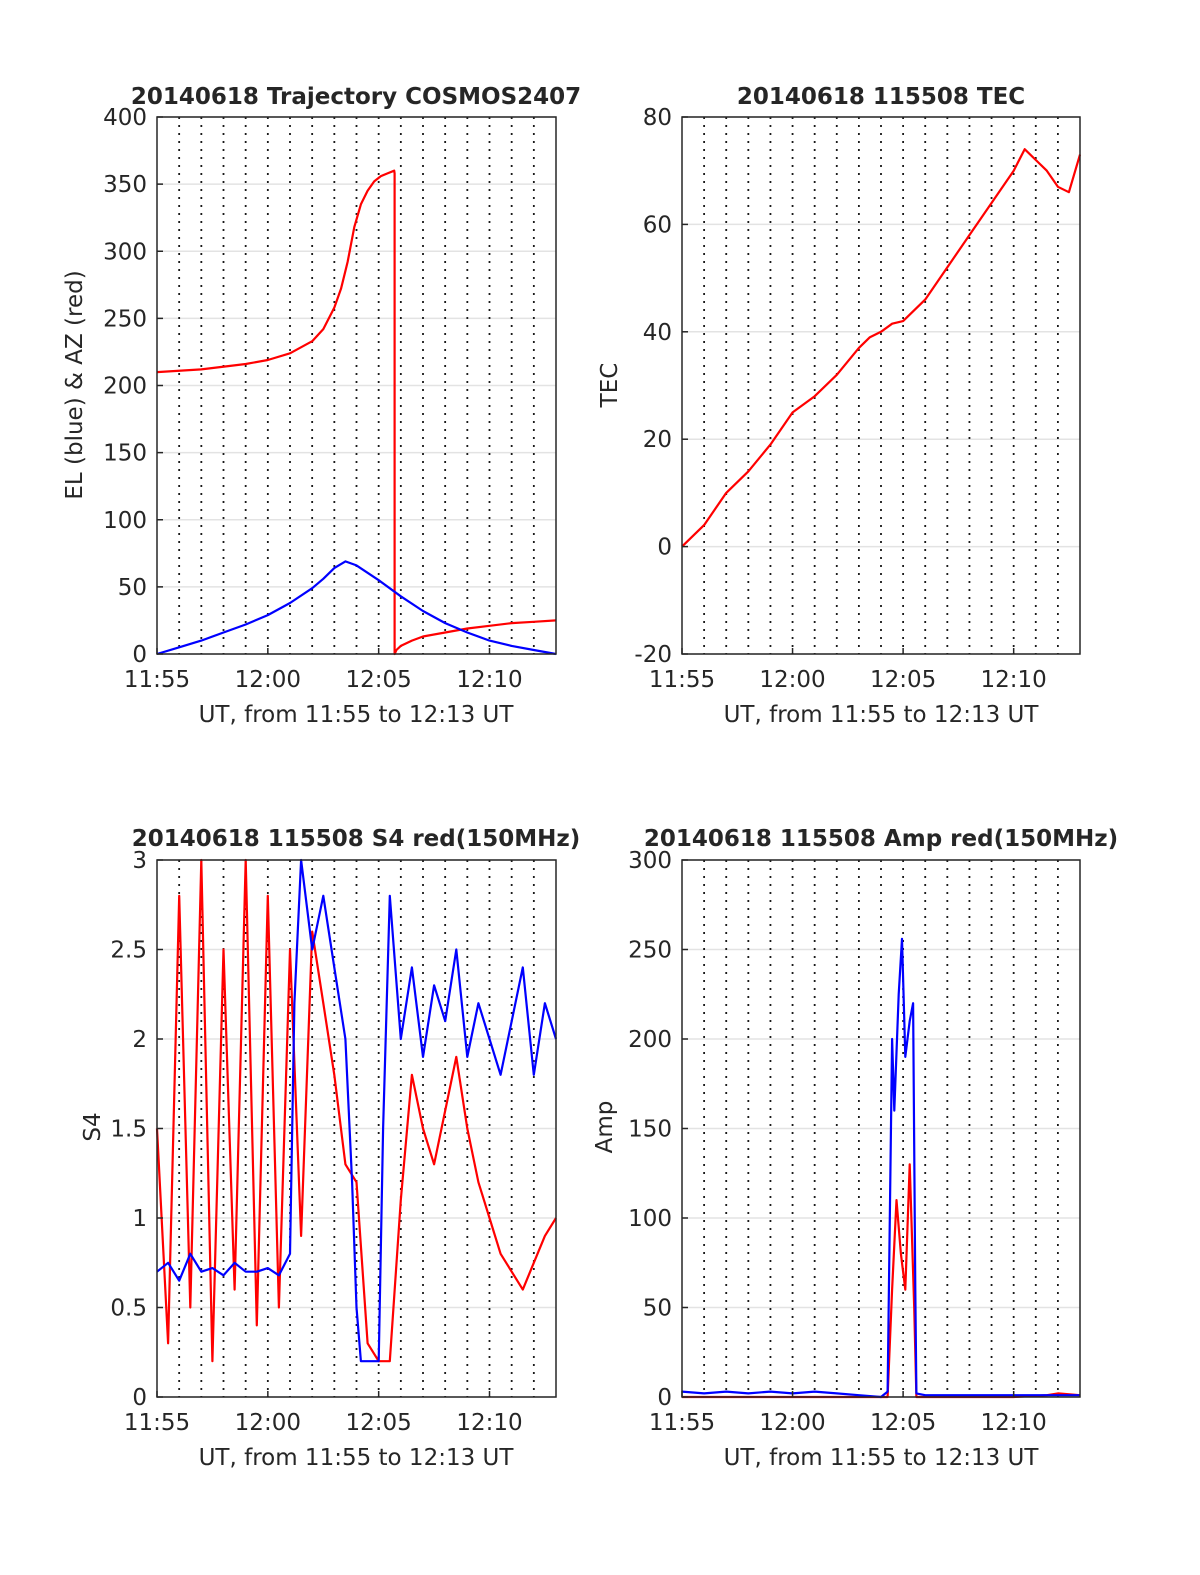  I want to click on s4-ytick-label-6: 3, so click(139, 861).